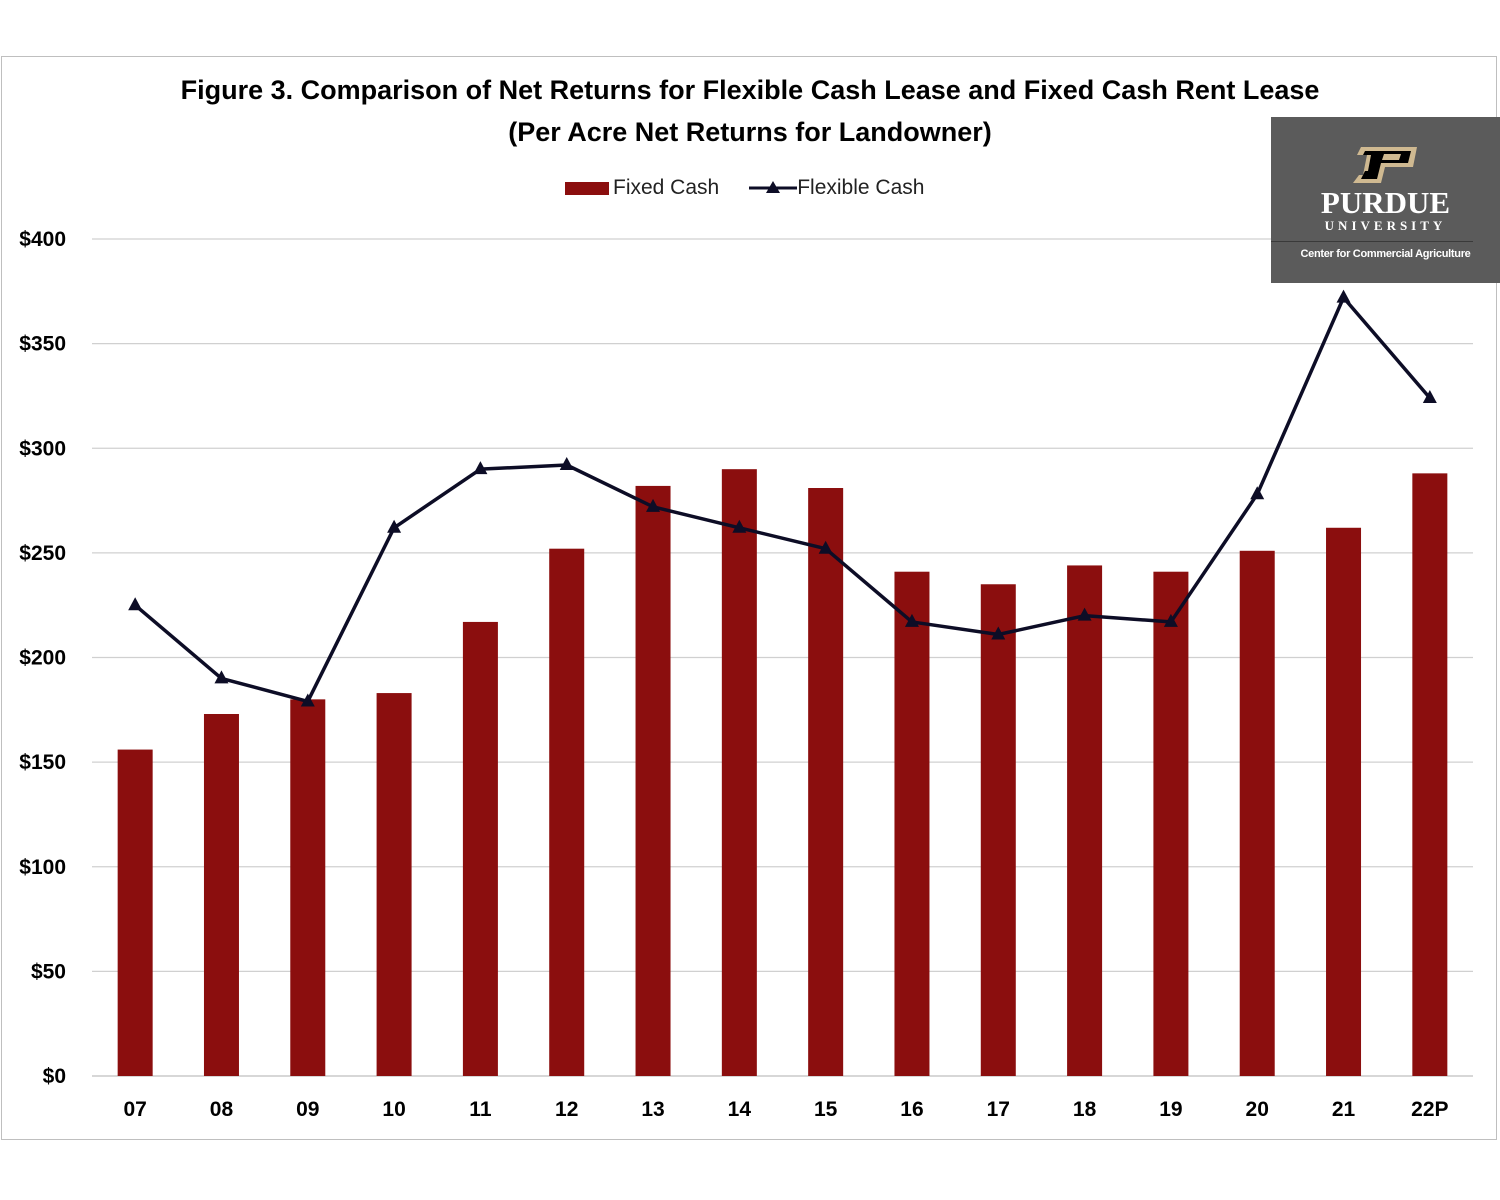 The image size is (1500, 1200). What do you see at coordinates (652, 1109) in the screenshot?
I see `x-tick-label: 13` at bounding box center [652, 1109].